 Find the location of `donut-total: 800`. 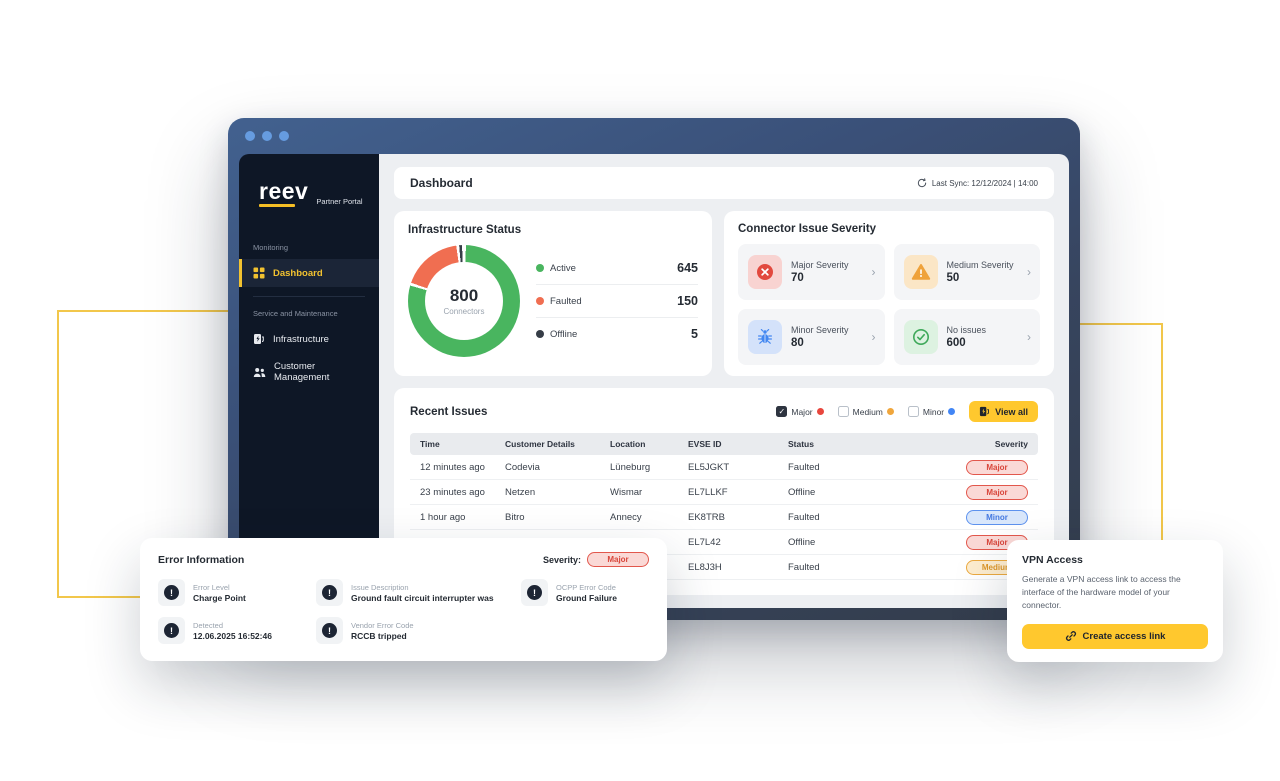

donut-total: 800 is located at coordinates (464, 295).